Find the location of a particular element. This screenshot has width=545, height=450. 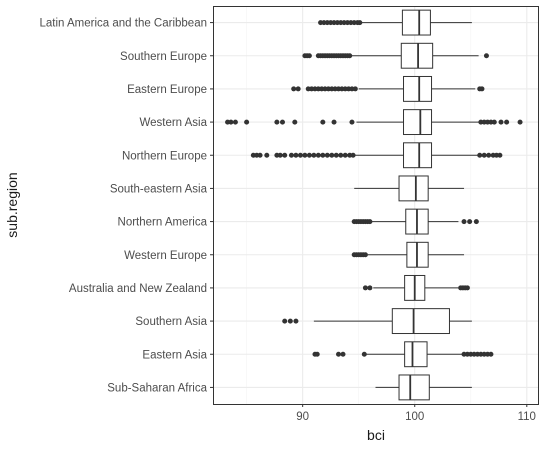

y-tick-label: Southern Asia is located at coordinates (171, 322).